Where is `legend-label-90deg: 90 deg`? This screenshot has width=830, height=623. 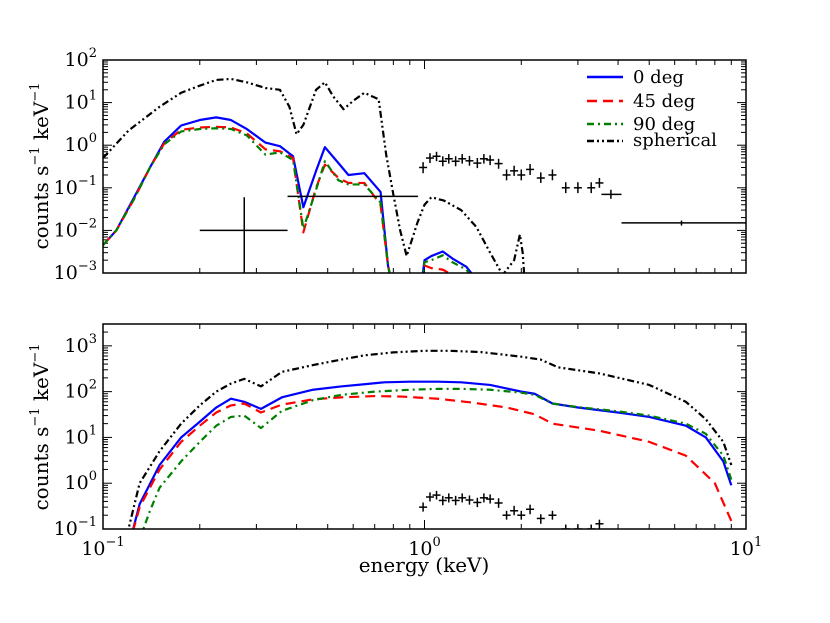
legend-label-90deg: 90 deg is located at coordinates (664, 124).